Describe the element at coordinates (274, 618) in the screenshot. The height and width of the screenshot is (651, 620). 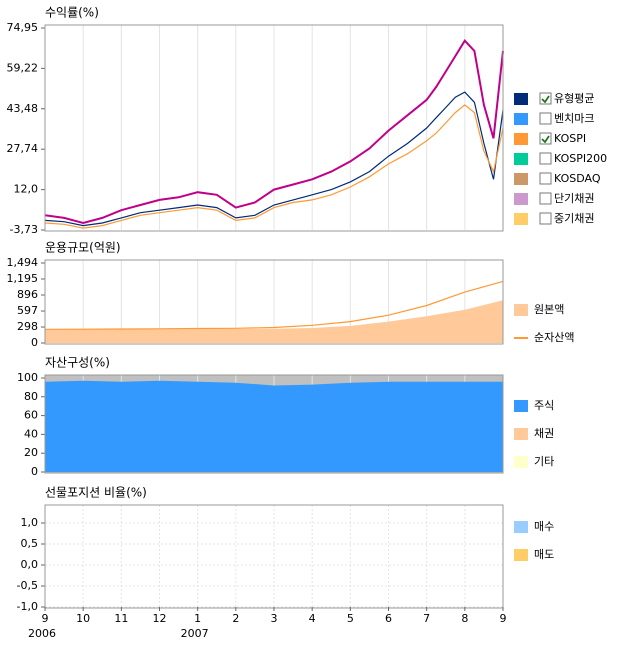
I see `x-tick-label: 3` at that location.